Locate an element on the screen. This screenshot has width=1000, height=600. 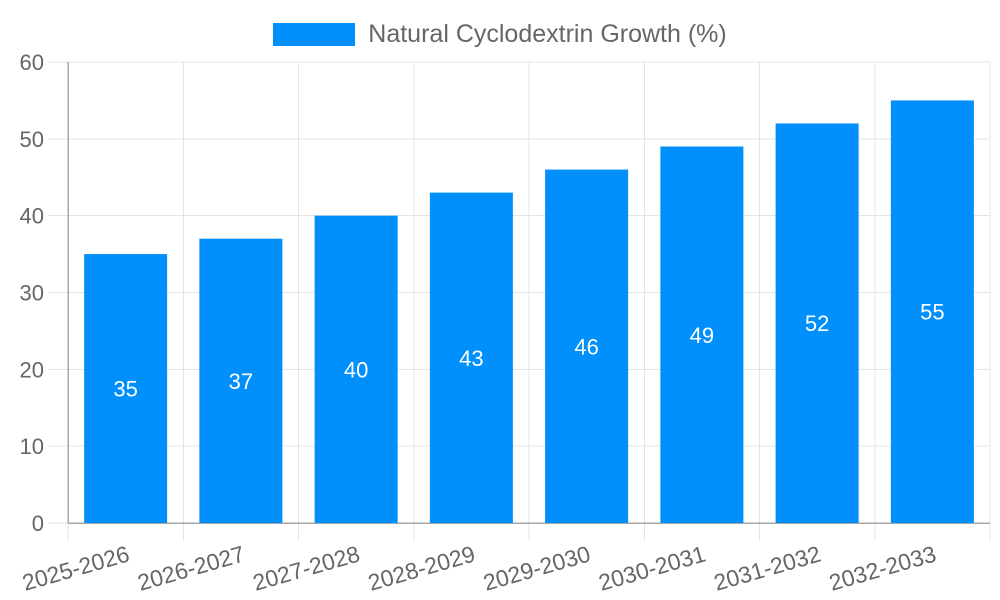
bar-value-label: 37 is located at coordinates (241, 381).